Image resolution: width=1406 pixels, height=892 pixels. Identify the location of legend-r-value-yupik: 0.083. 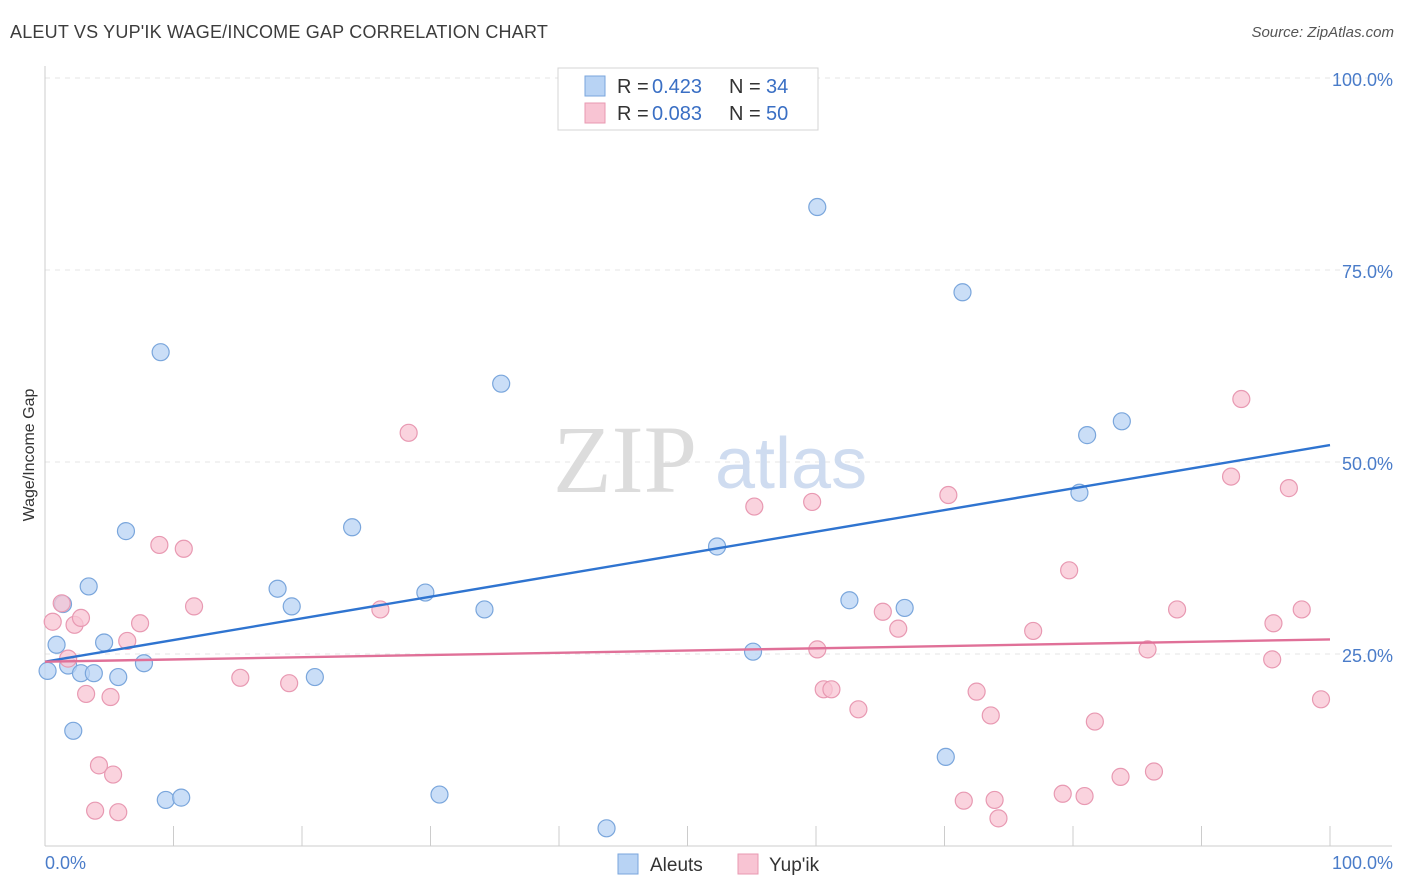
(677, 114).